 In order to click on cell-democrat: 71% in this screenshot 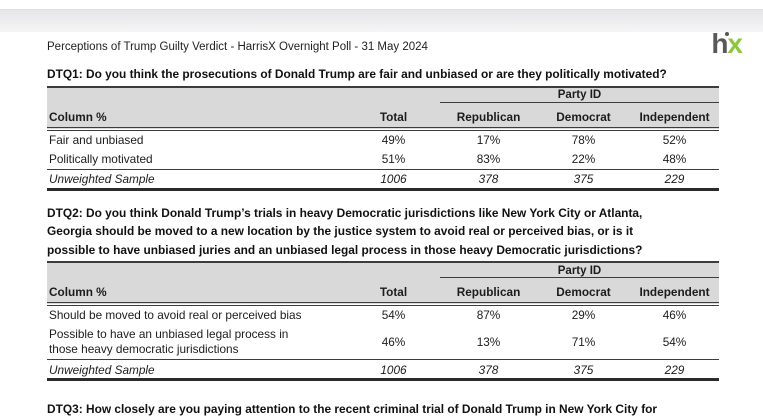, I will do `click(583, 341)`.